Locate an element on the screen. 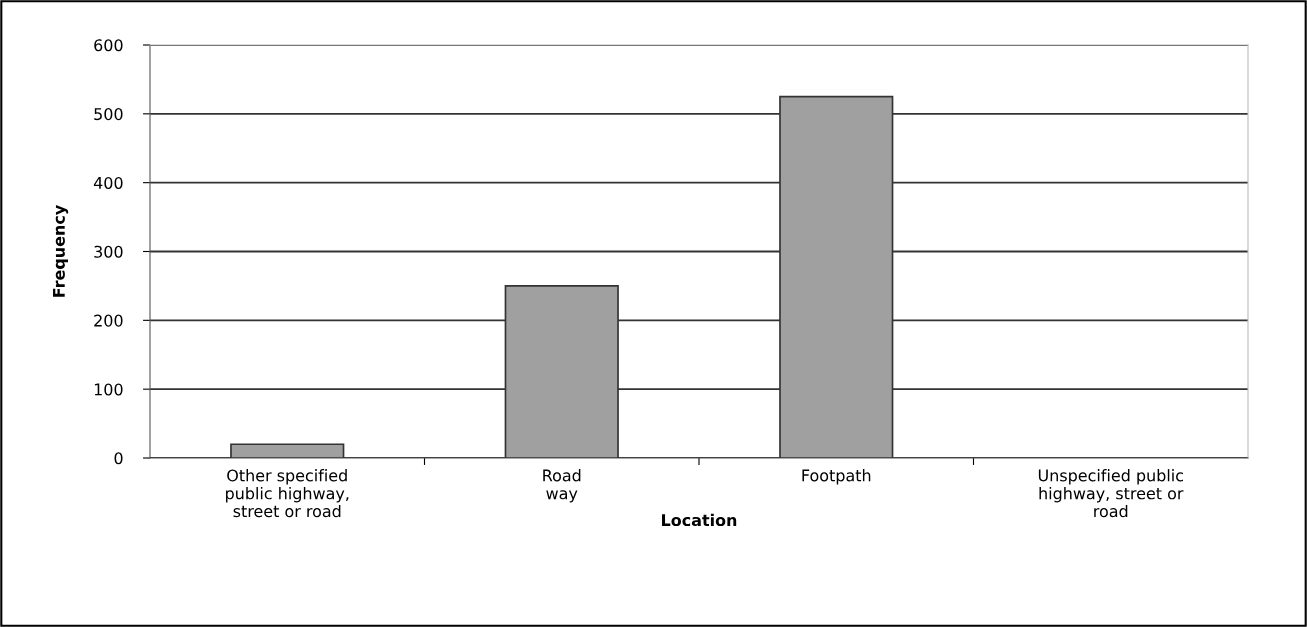 Image resolution: width=1307 pixels, height=627 pixels. x-tick-label: Unspecified public highway, street or road is located at coordinates (1111, 493).